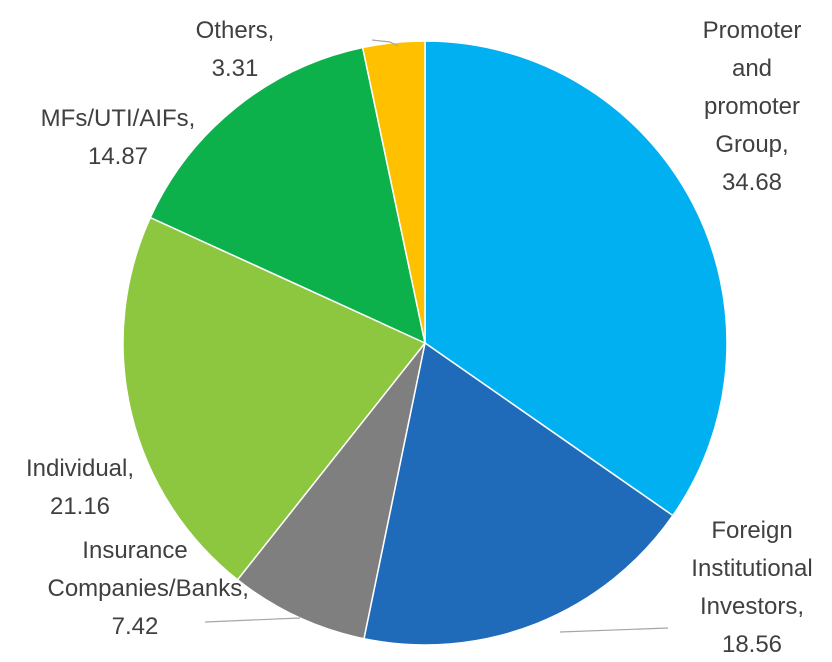 Image resolution: width=832 pixels, height=662 pixels. Describe the element at coordinates (118, 156) in the screenshot. I see `value-label: 14.87` at that location.